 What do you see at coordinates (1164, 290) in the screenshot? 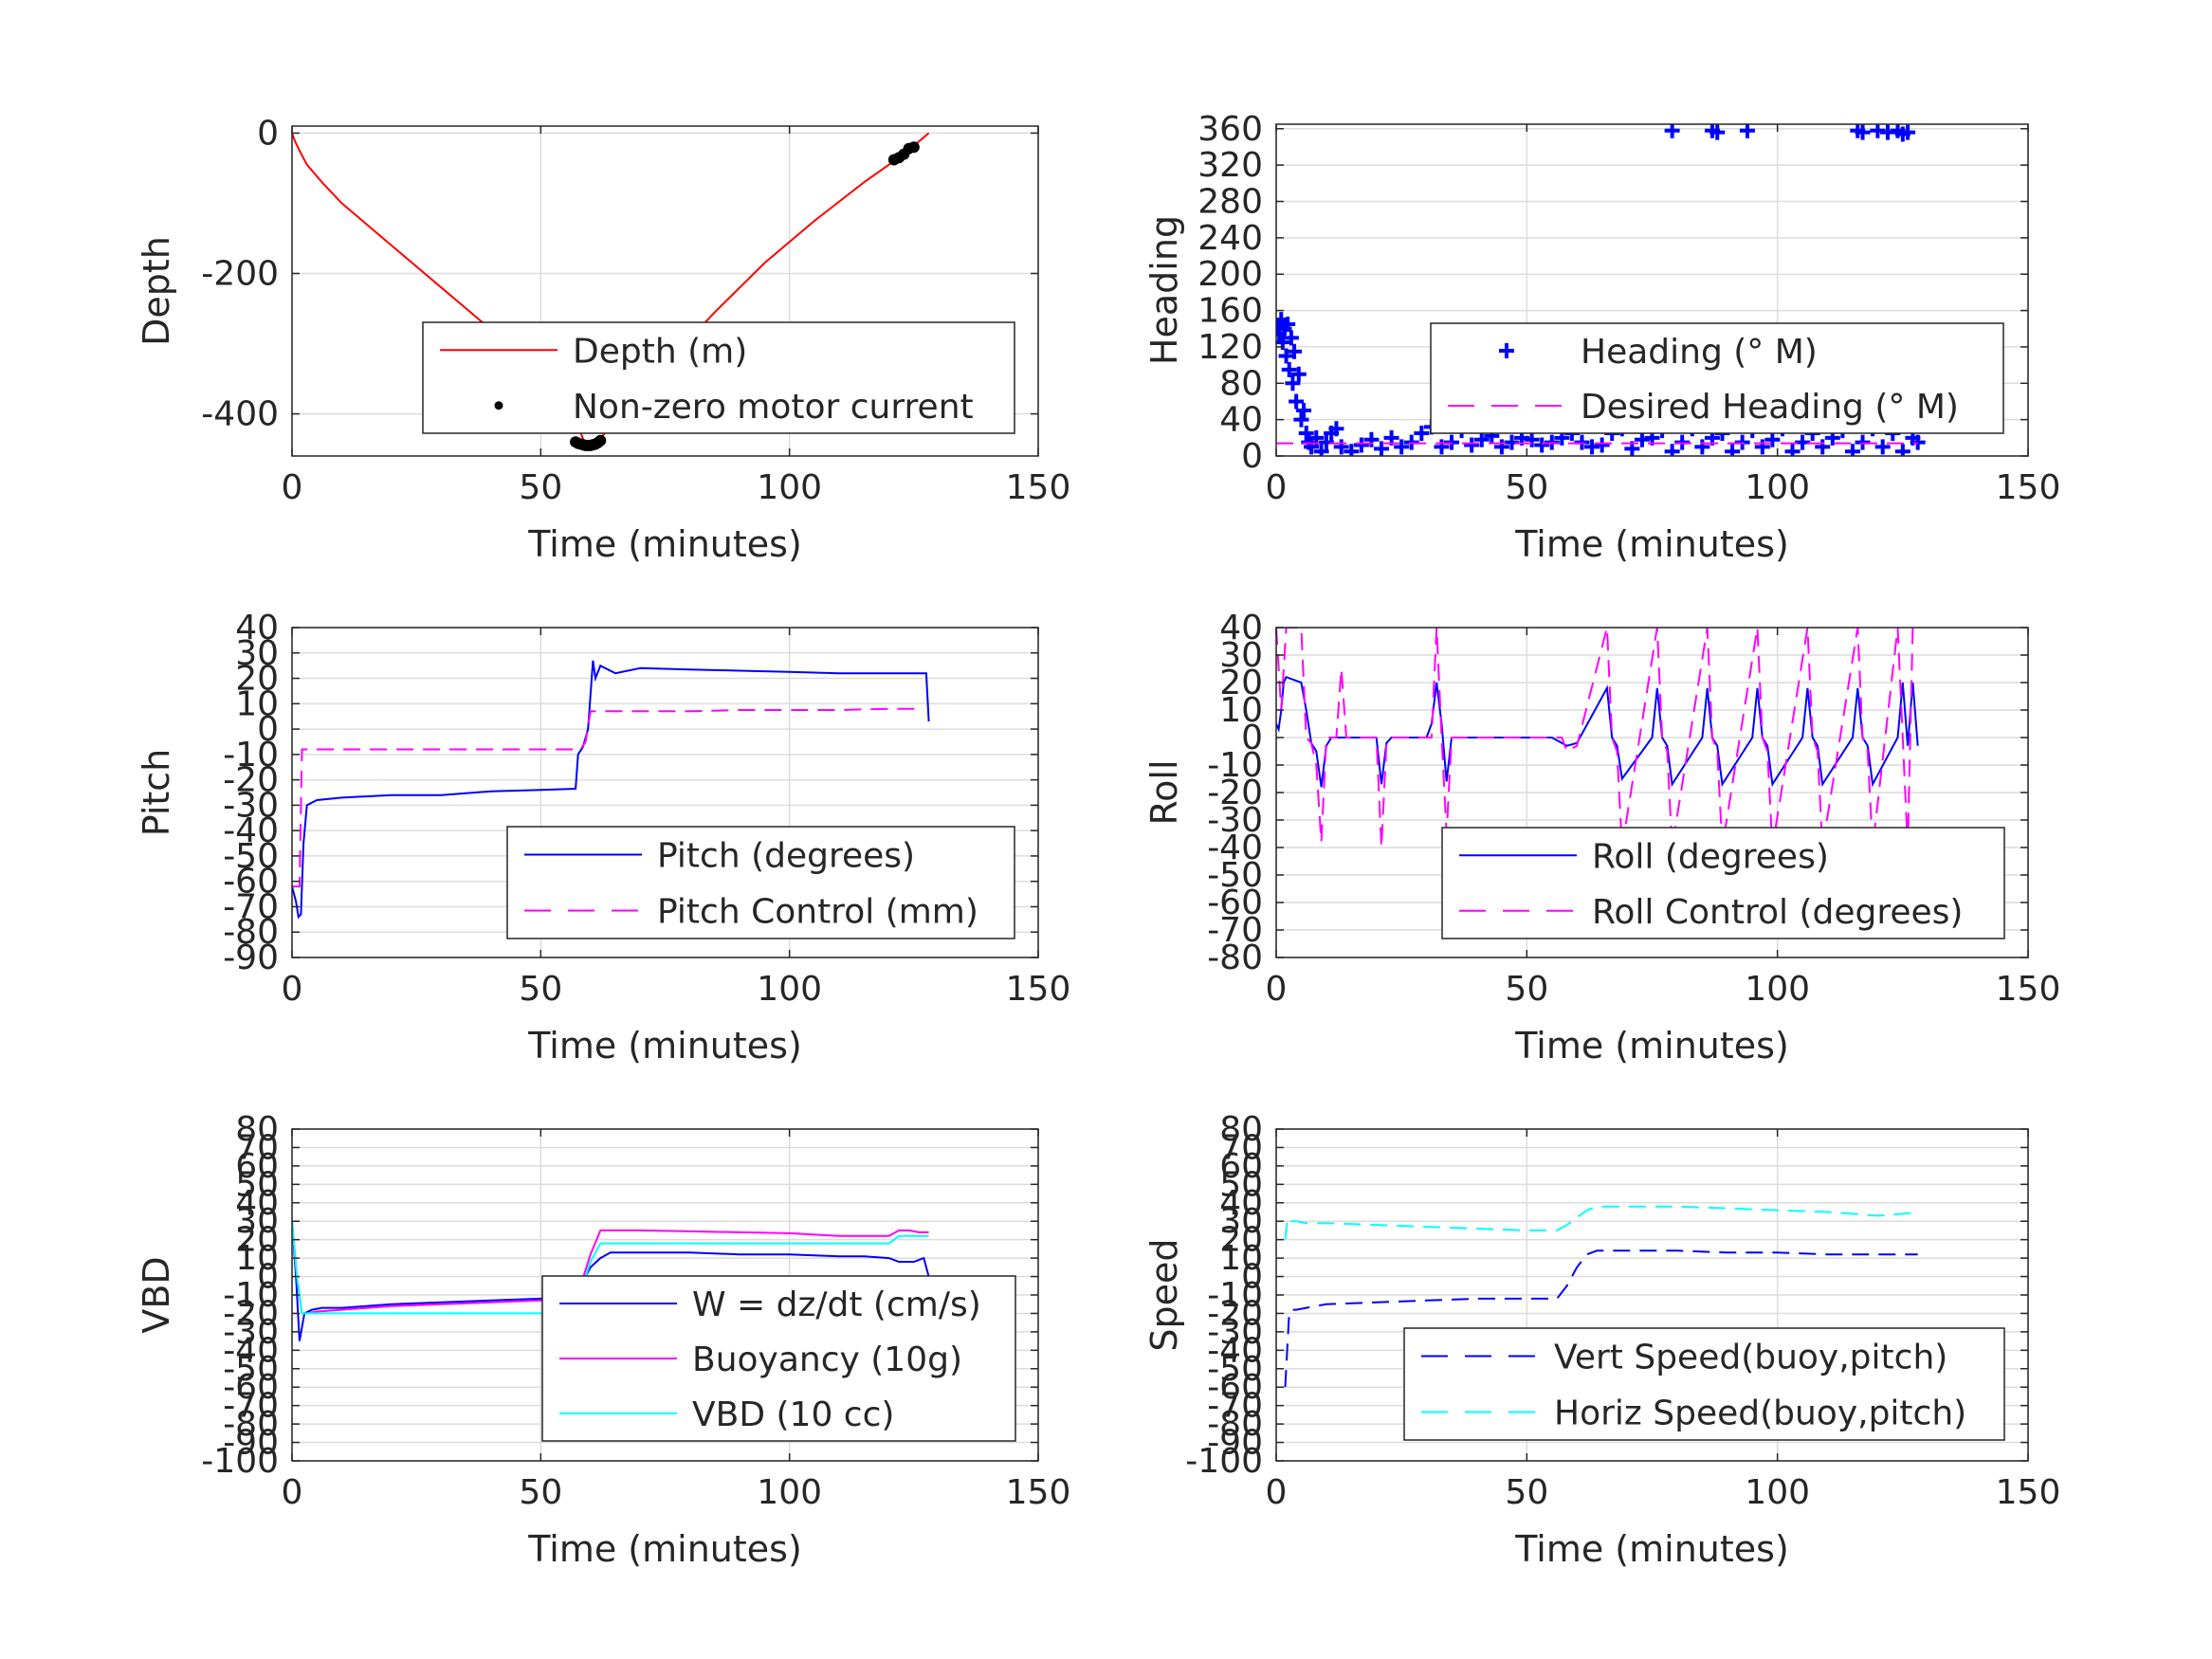
I see `y-axis-label: Heading` at bounding box center [1164, 290].